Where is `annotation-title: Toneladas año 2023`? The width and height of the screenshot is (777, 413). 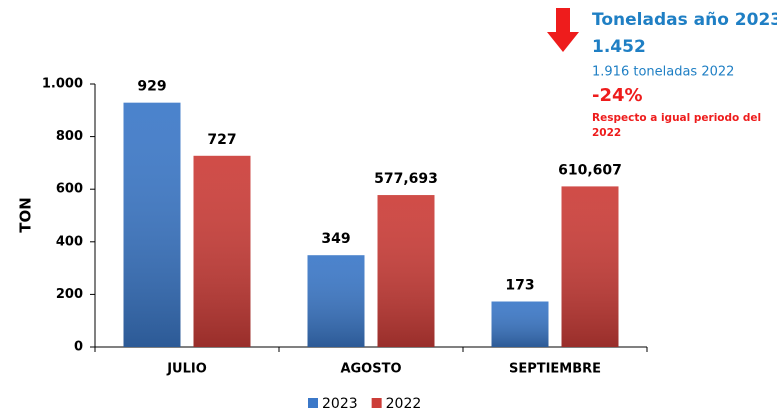 annotation-title: Toneladas año 2023 is located at coordinates (684, 20).